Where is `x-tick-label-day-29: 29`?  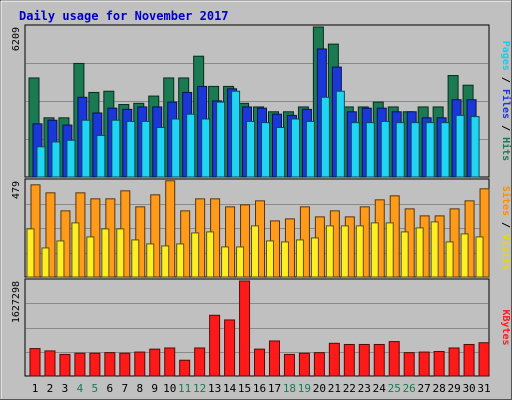
x-tick-label-day-29: 29 is located at coordinates (453, 388).